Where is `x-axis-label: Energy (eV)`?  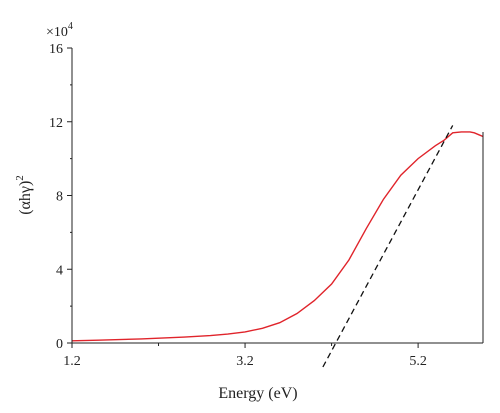
x-axis-label: Energy (eV) is located at coordinates (257, 393).